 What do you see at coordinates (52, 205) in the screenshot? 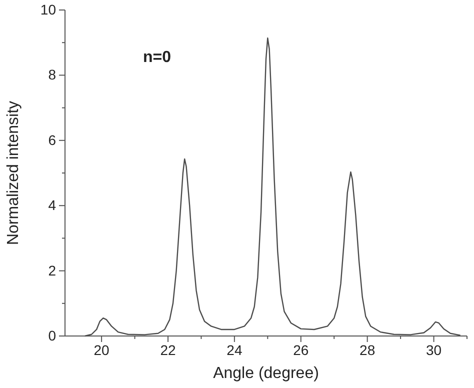
I see `y-tick-label: 4` at bounding box center [52, 205].